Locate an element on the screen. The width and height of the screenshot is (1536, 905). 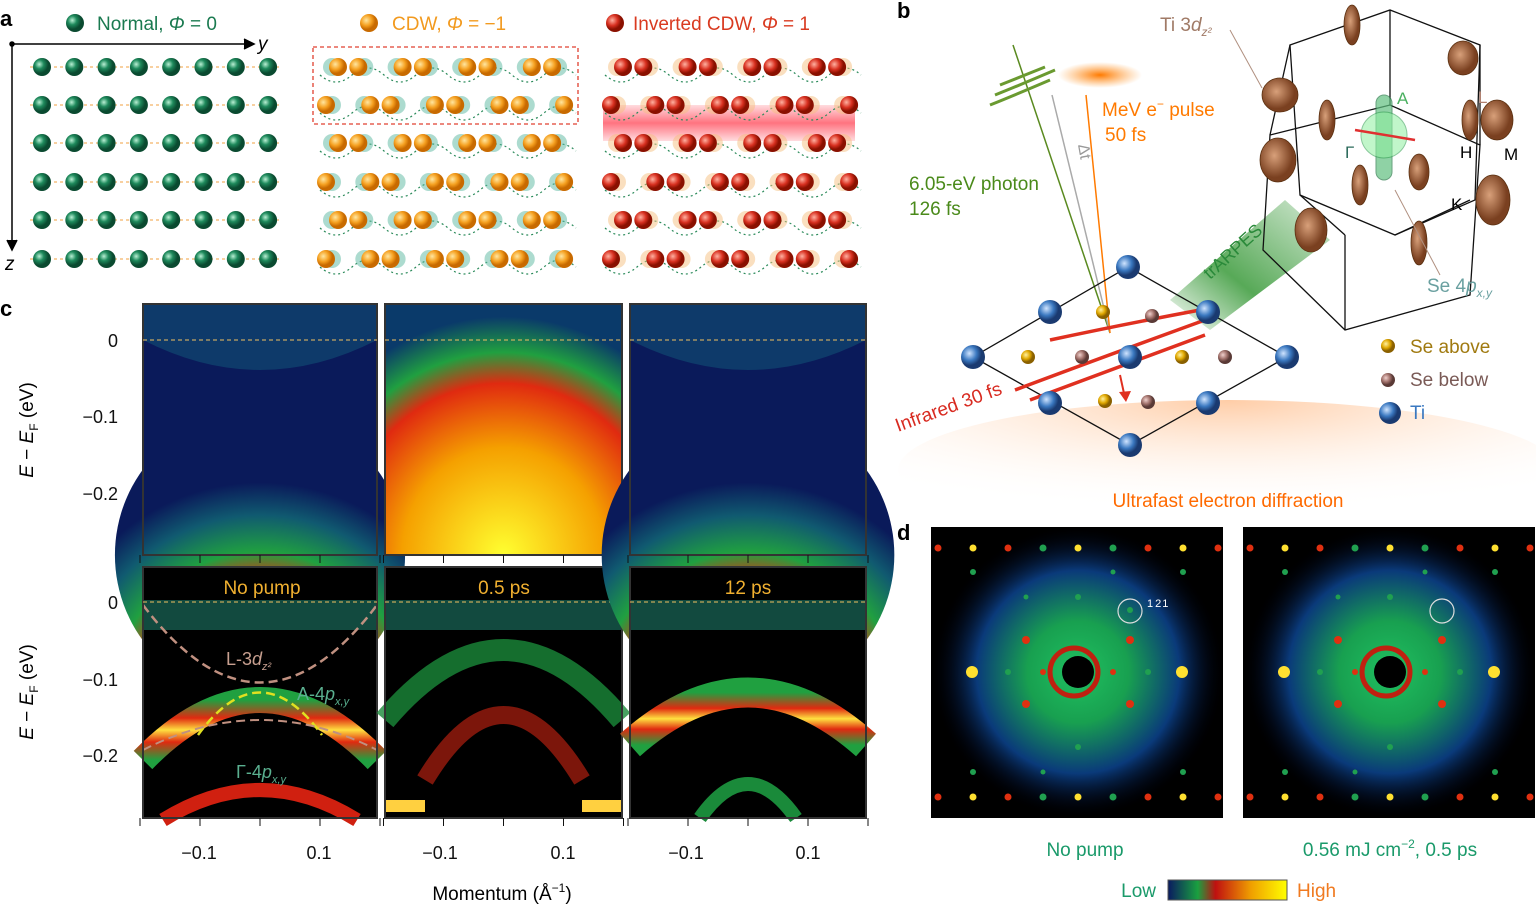
xtick-2-neg: −0.1 is located at coordinates (440, 853).